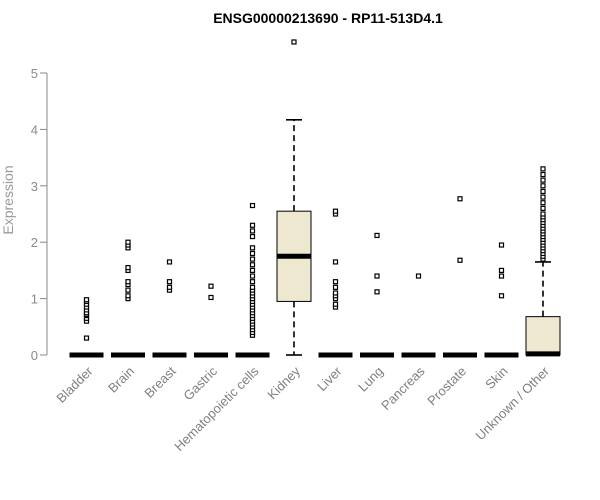  Describe the element at coordinates (328, 18) in the screenshot. I see `chart-title: ENSG00000213690 - RP11-513D4.1` at that location.